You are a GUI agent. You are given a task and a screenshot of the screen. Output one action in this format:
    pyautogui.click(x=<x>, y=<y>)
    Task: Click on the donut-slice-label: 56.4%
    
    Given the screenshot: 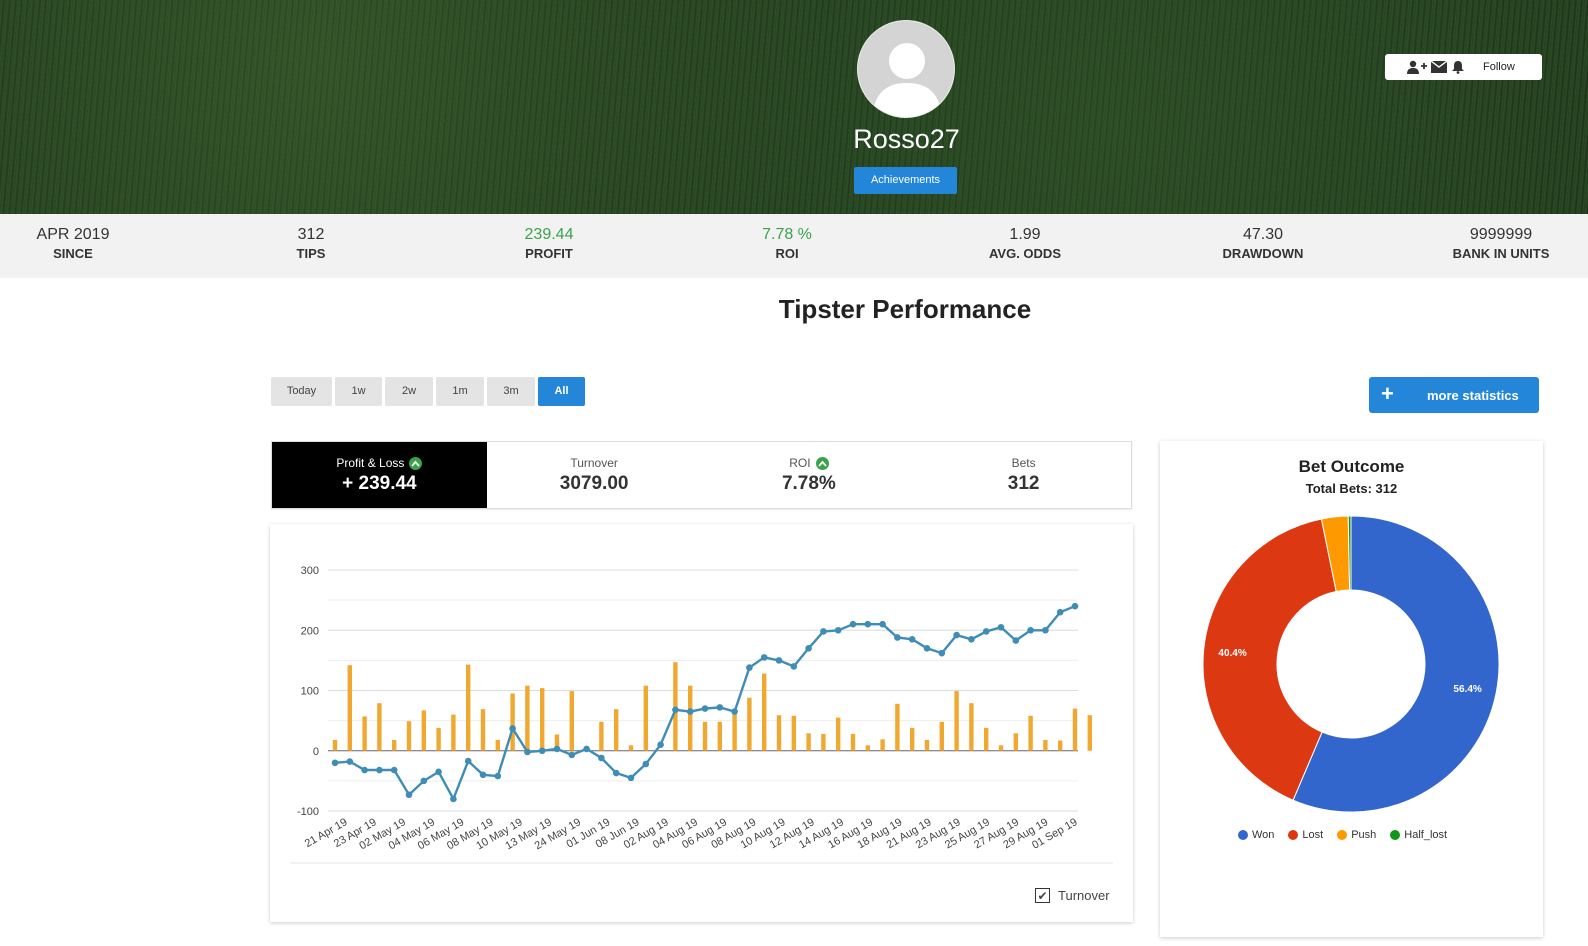 What is the action you would take?
    pyautogui.click(x=1467, y=689)
    